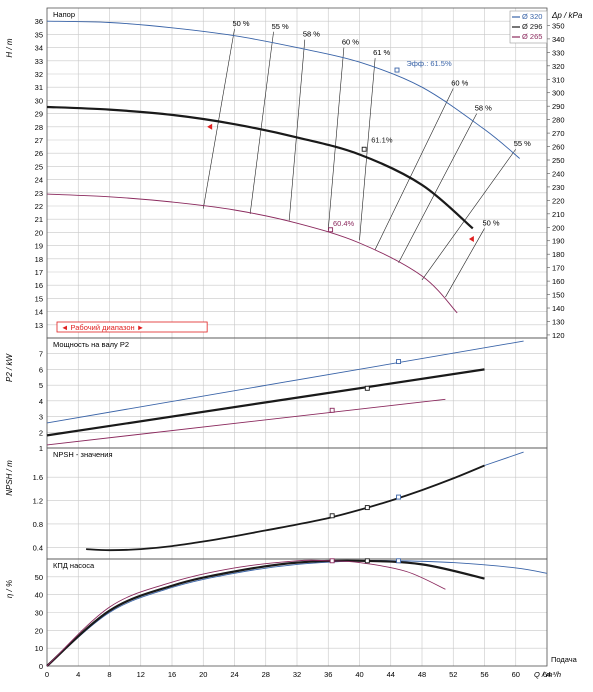  I want to click on panel-title: Мощность на валу P2, so click(91, 344).